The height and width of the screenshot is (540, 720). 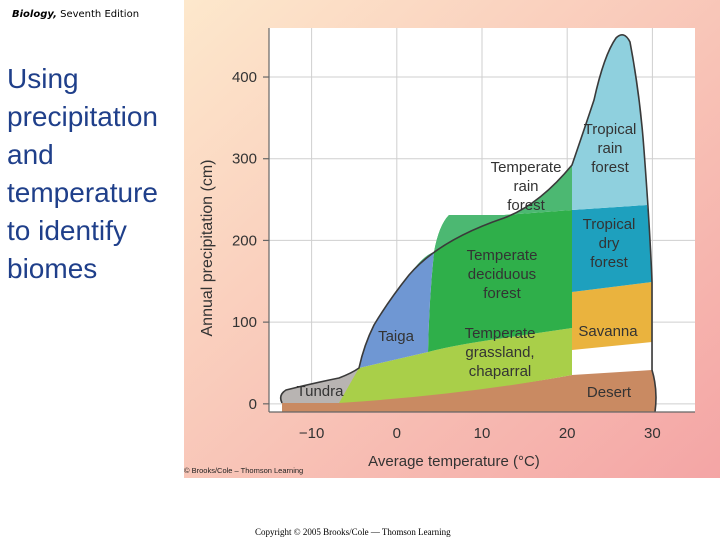 I want to click on label-savanna: Savanna, so click(x=608, y=331).